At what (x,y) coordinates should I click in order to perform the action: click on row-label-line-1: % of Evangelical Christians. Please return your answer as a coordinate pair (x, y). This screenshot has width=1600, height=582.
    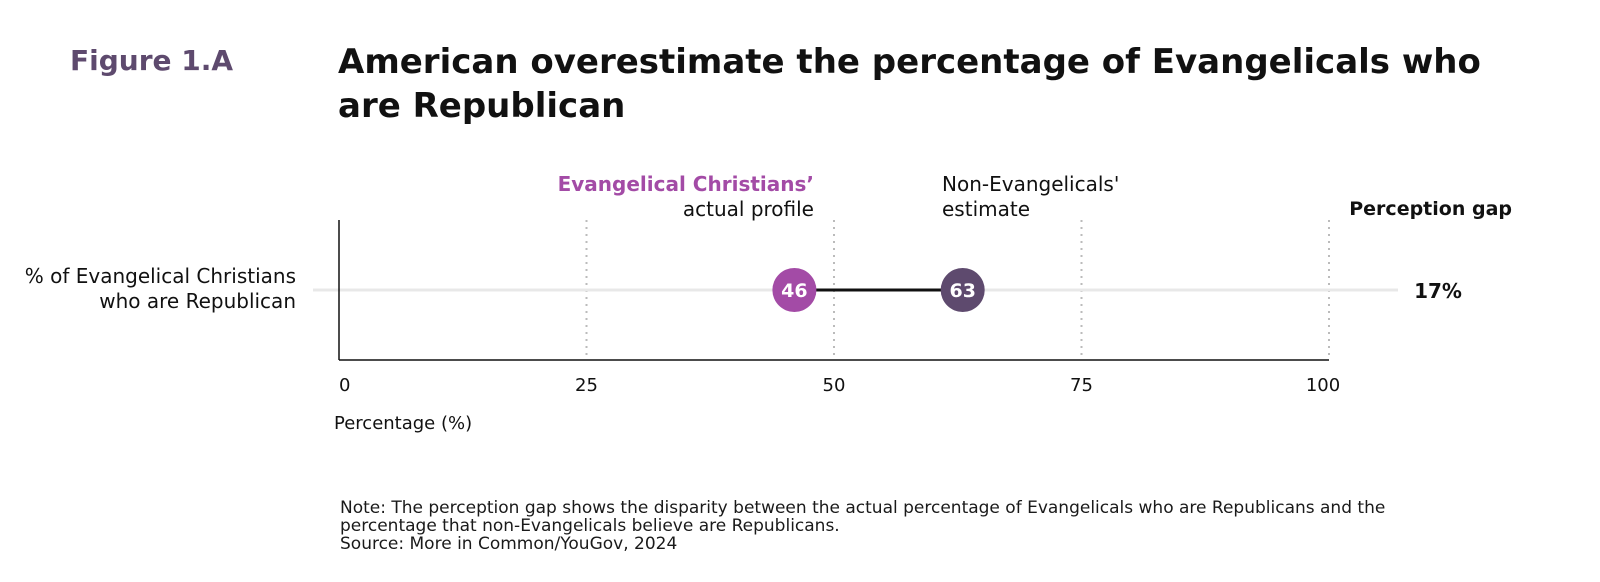
    Looking at the image, I should click on (160, 276).